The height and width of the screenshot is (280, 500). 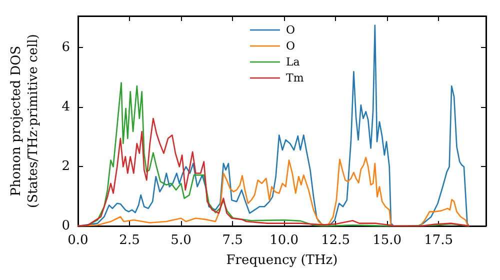 I want to click on x-tick-label: 15.0, so click(x=387, y=240).